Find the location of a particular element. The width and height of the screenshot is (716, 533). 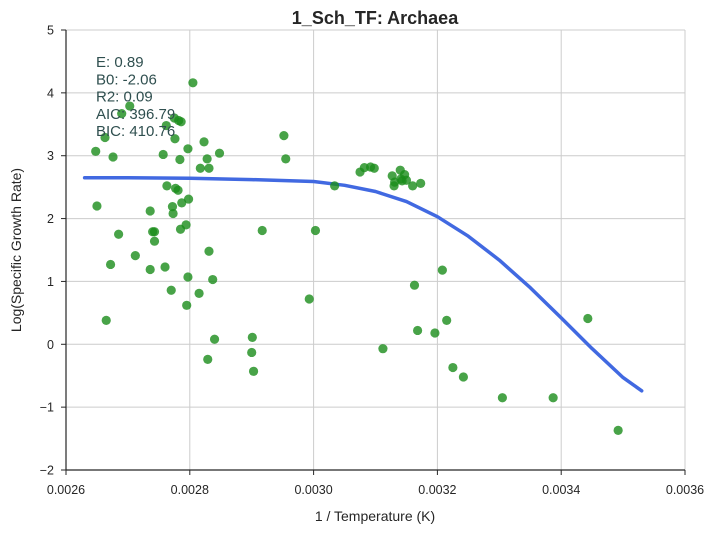

chart-title: 1_Sch_TF: Archaea is located at coordinates (375, 18).